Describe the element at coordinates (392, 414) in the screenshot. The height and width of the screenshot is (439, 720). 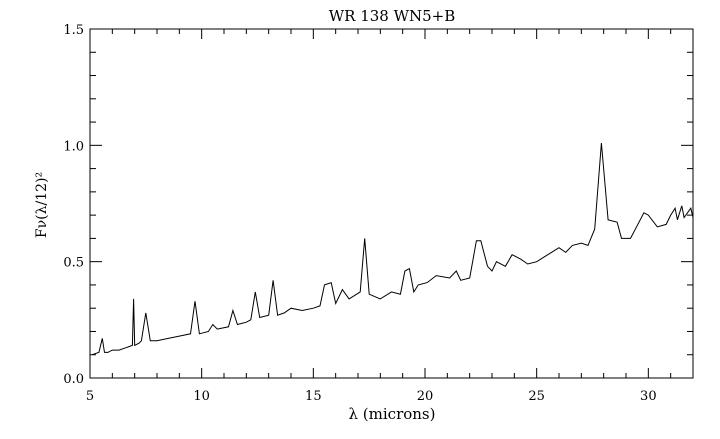
I see `x-axis-label: λ (microns)` at that location.